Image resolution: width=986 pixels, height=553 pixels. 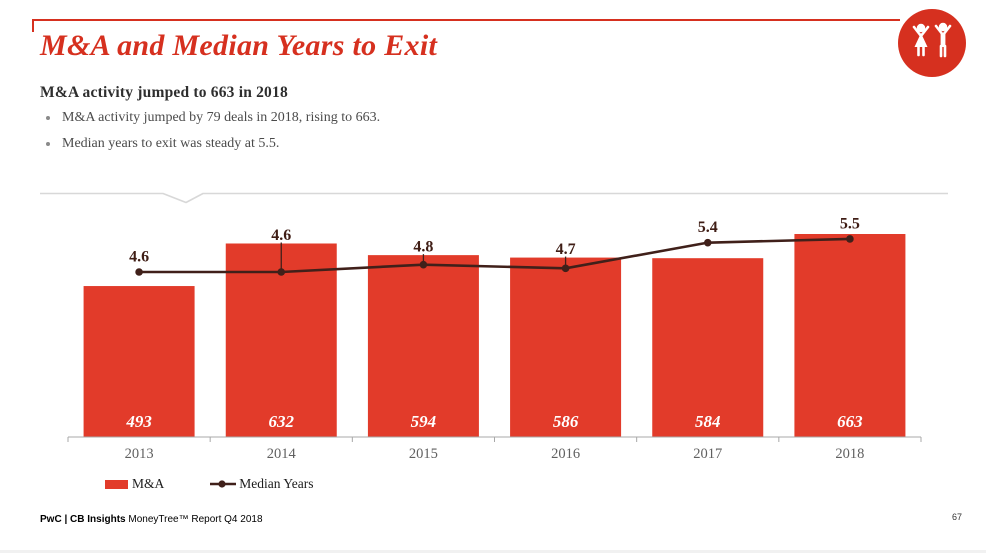 I want to click on chart-legend: M&A Median Years, so click(x=209, y=484).